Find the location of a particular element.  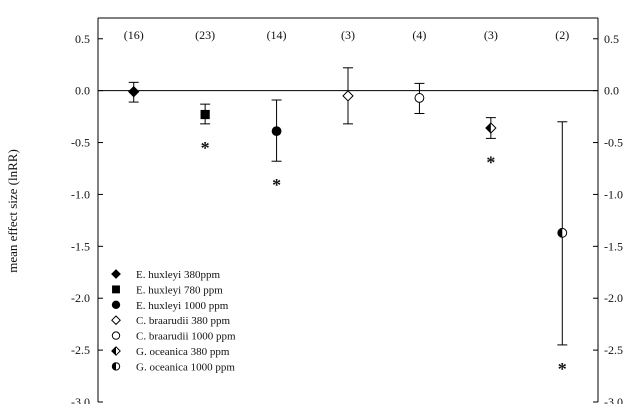

sample-size-label: (2) is located at coordinates (562, 35).